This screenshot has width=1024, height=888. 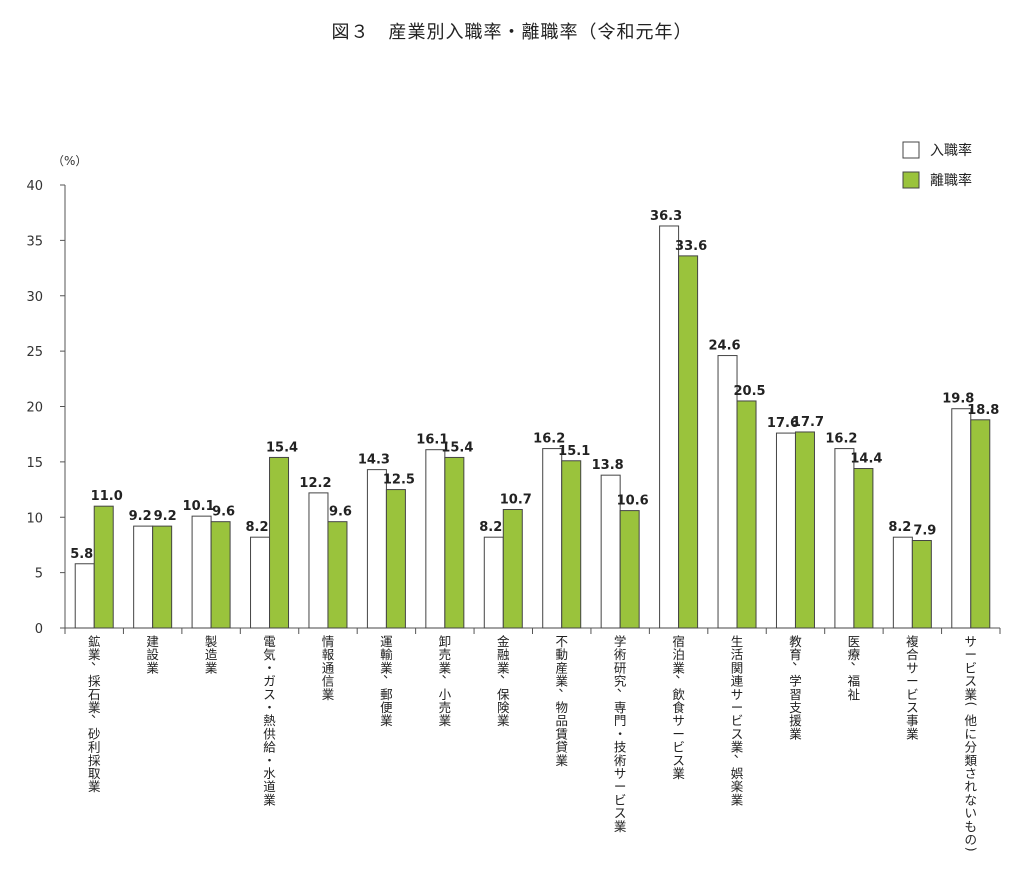 What do you see at coordinates (620, 654) in the screenshot?
I see `category-char: 術` at bounding box center [620, 654].